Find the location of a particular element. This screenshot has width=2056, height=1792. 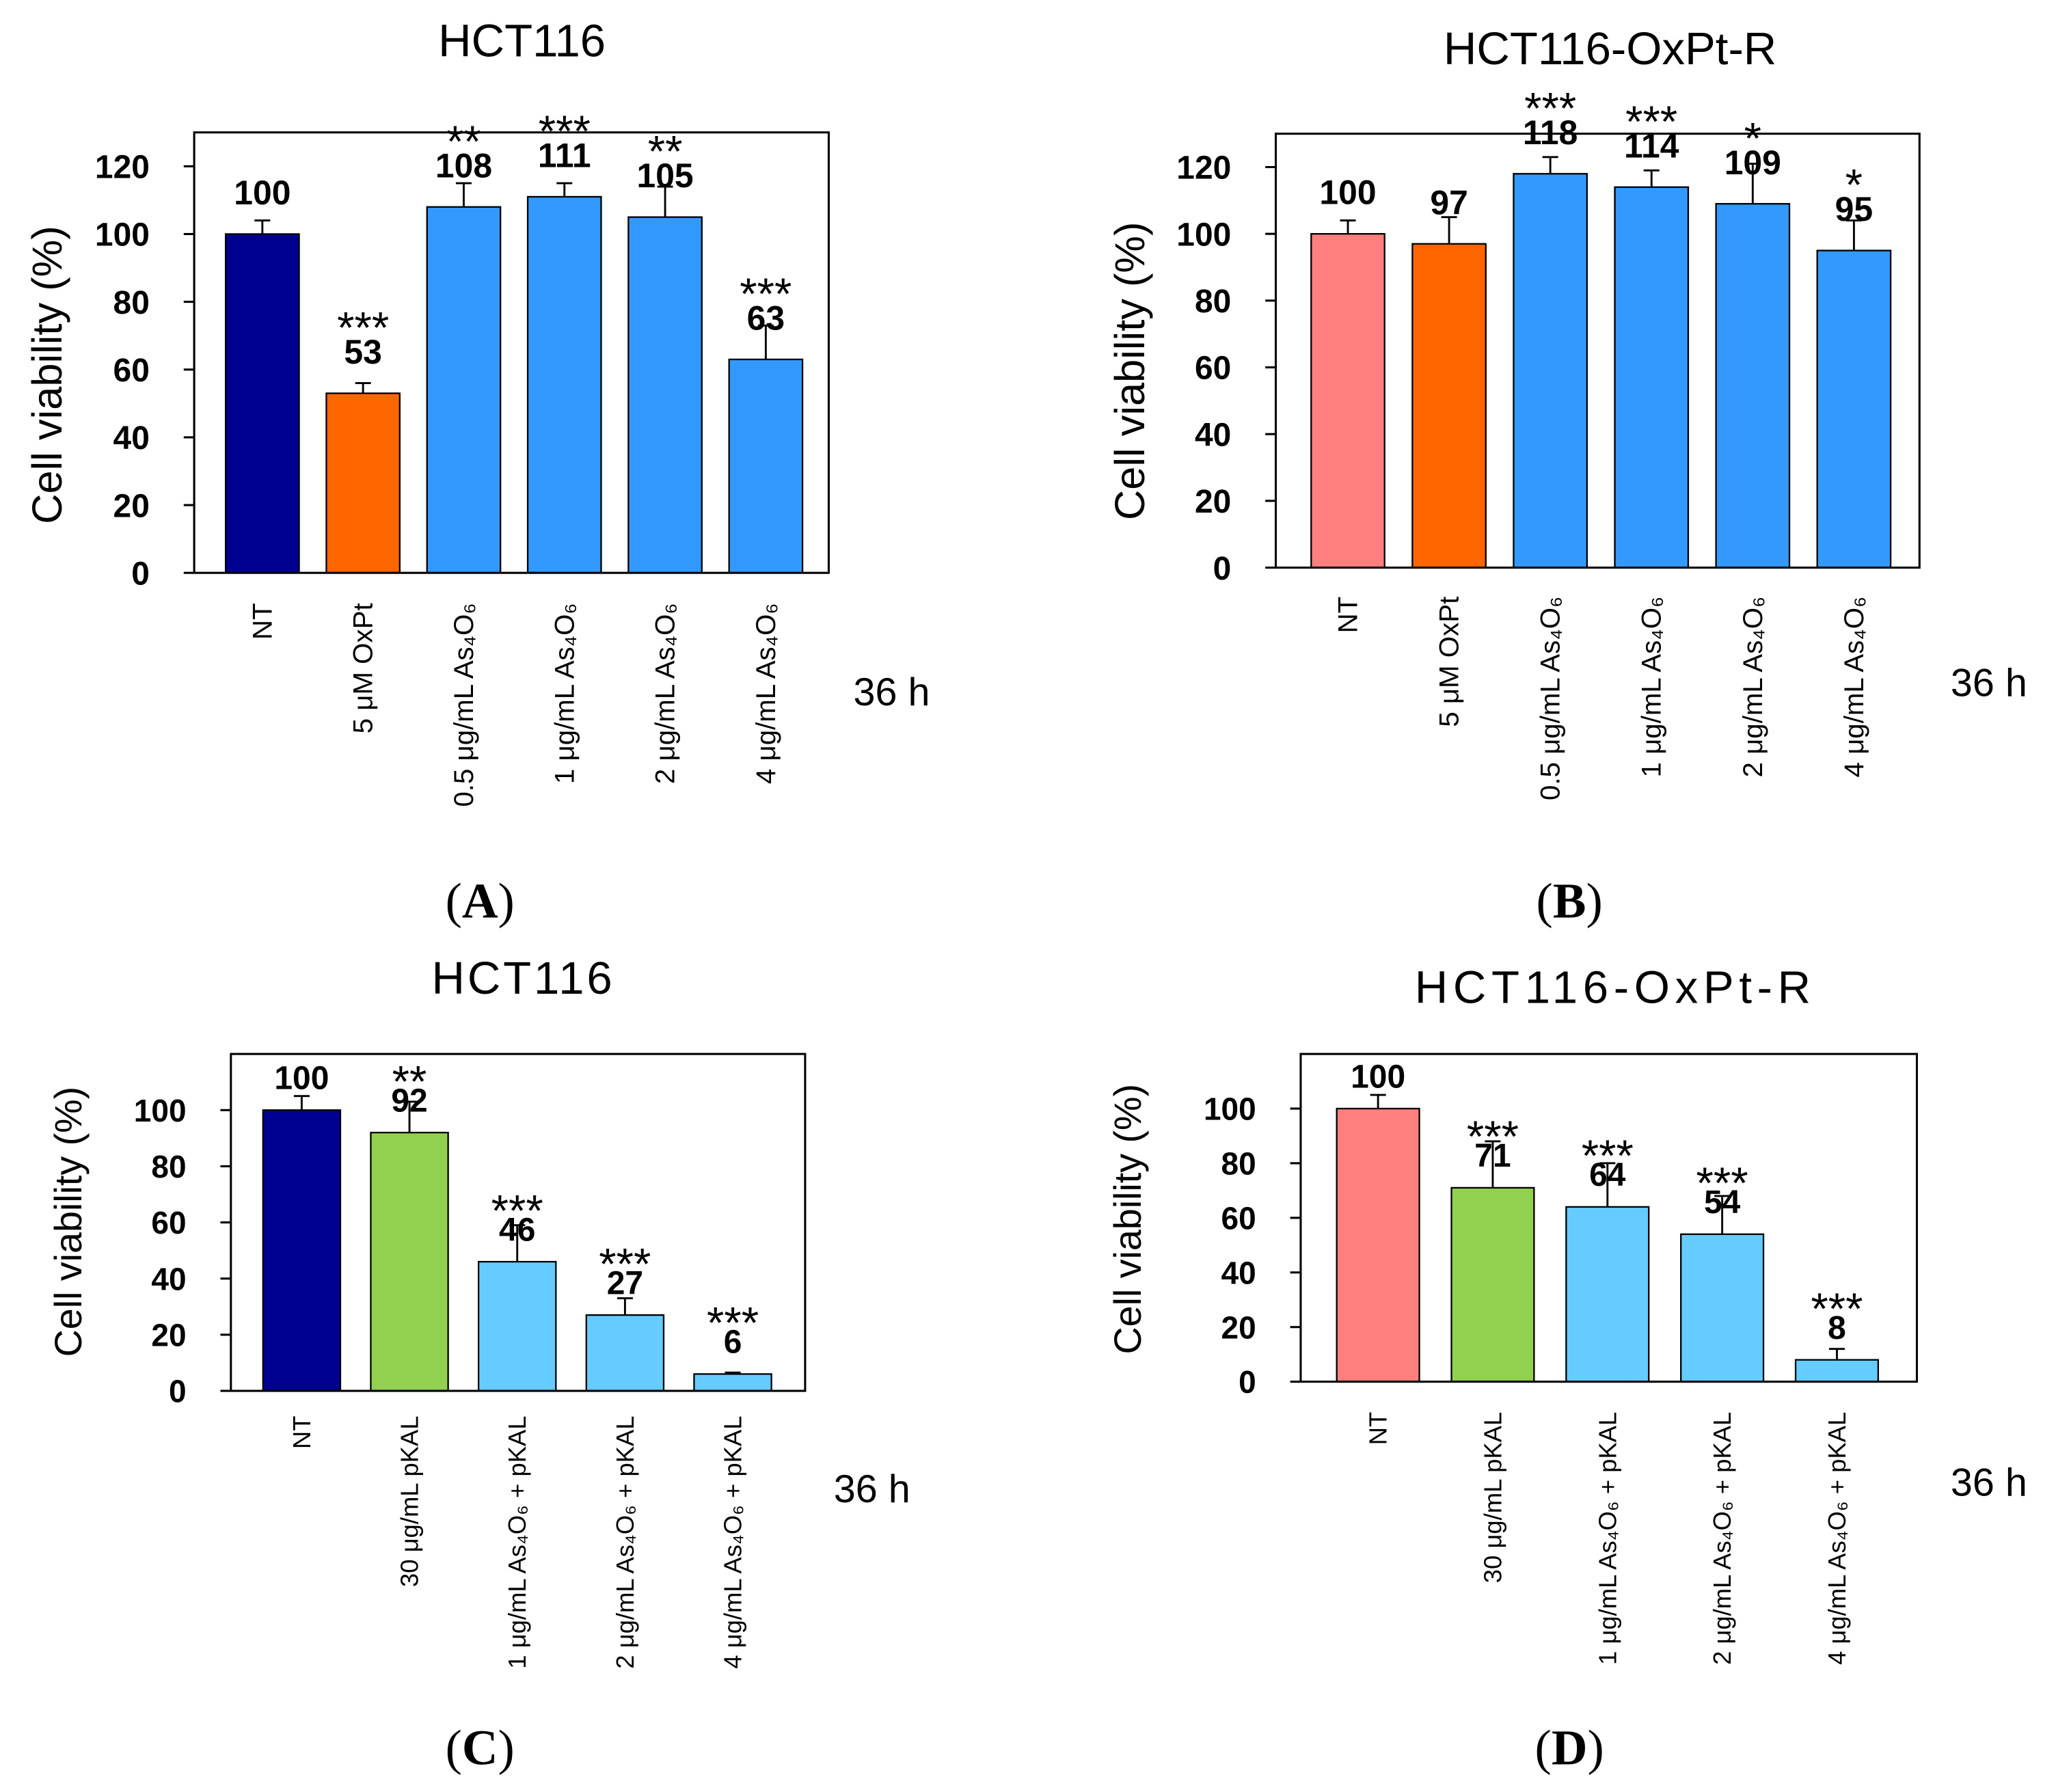

category-label: 4 μg/mL As₄O₆ + pKAL is located at coordinates (1837, 1538).